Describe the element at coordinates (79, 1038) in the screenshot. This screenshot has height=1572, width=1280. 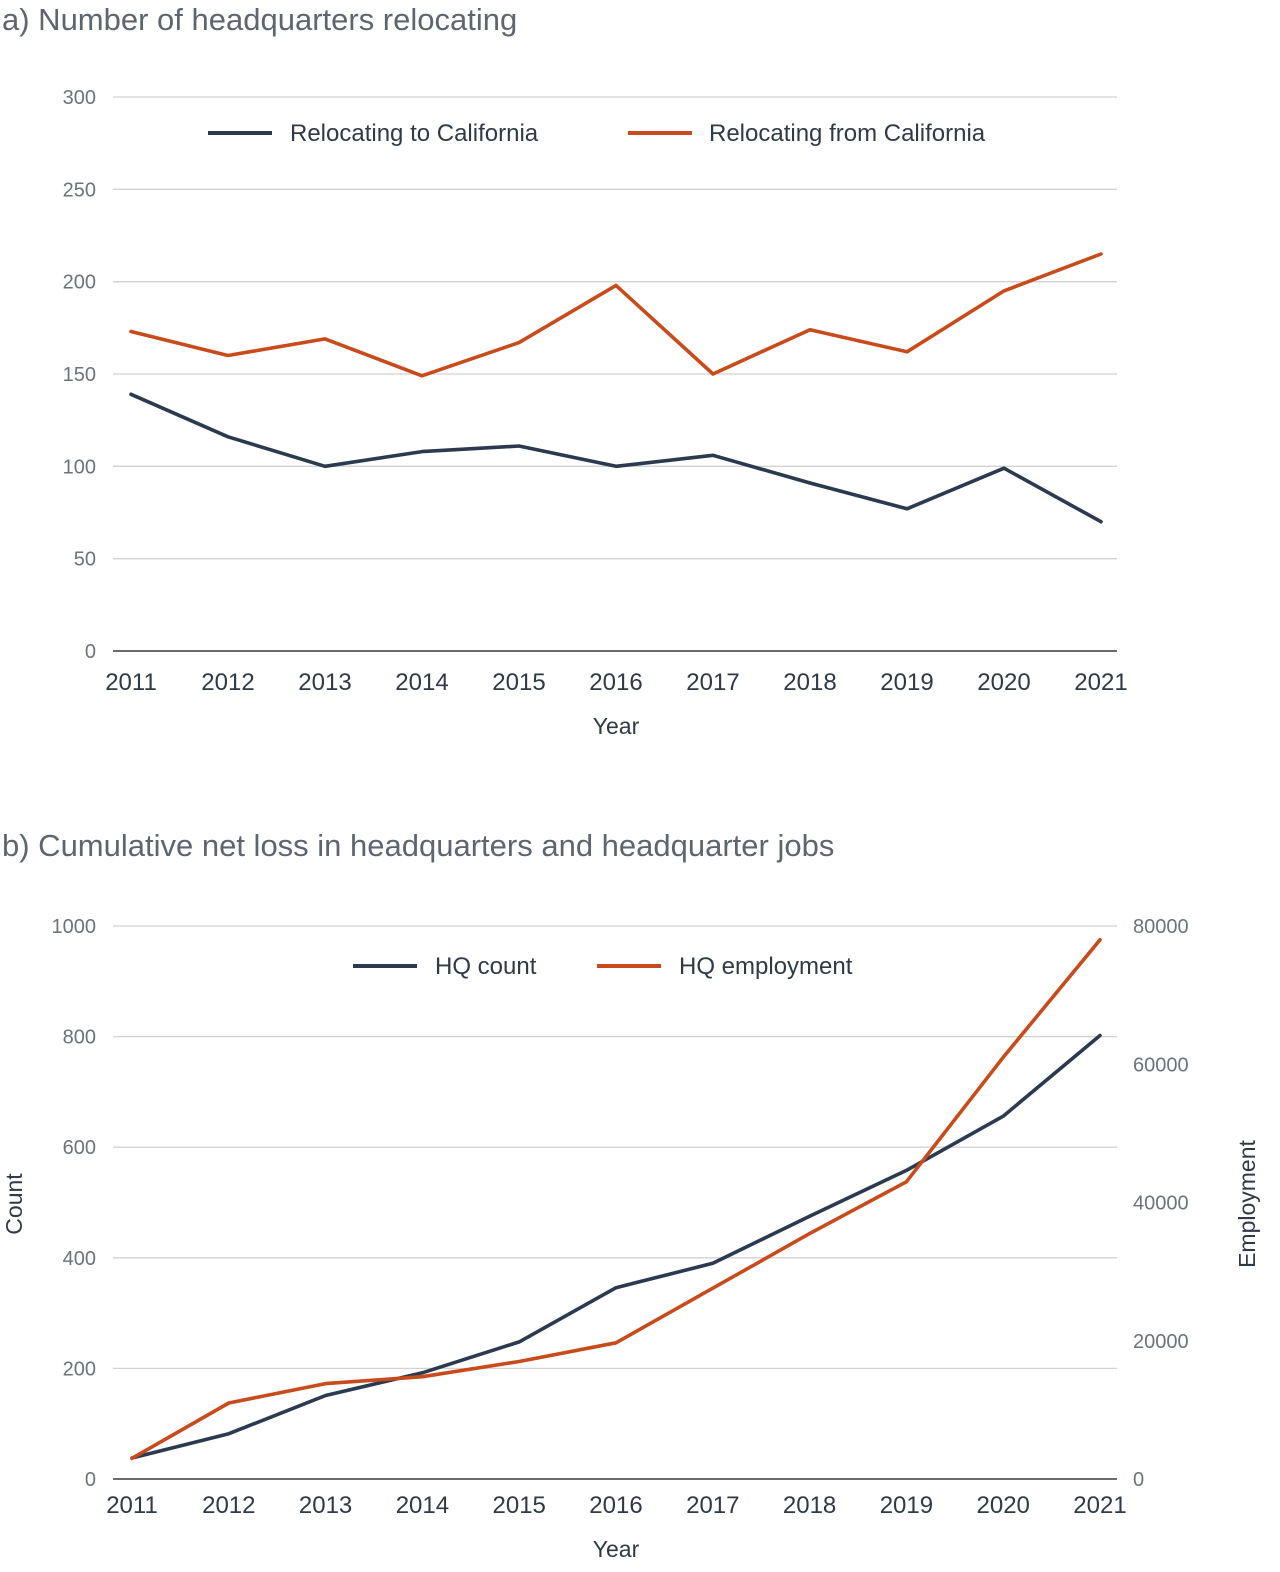
I see `y-tick-label: 800` at that location.